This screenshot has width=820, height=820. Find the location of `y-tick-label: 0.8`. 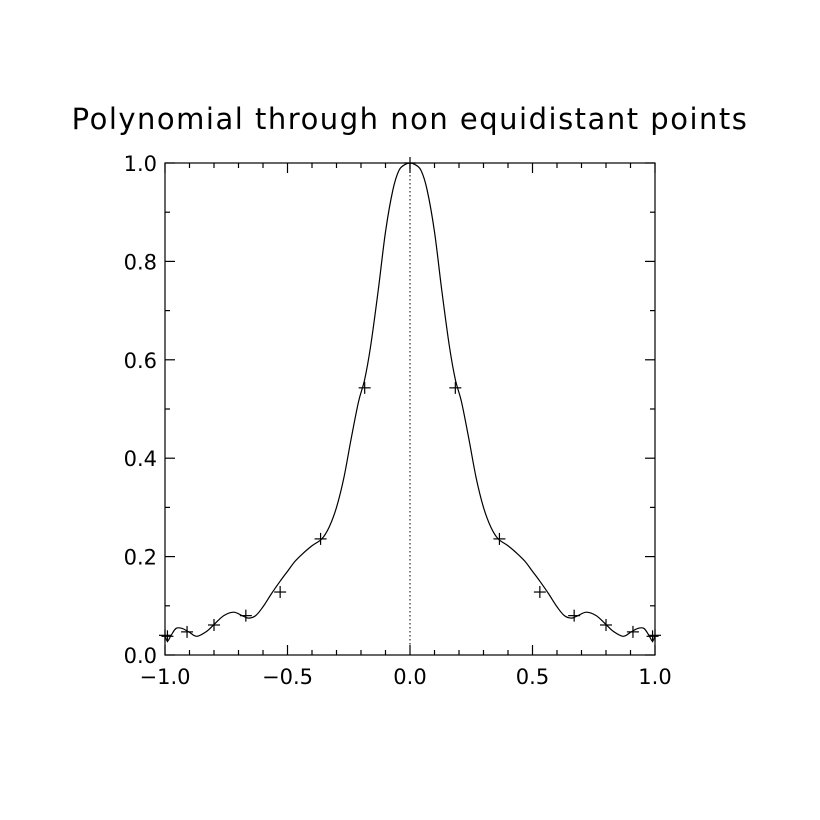

y-tick-label: 0.8 is located at coordinates (140, 262).